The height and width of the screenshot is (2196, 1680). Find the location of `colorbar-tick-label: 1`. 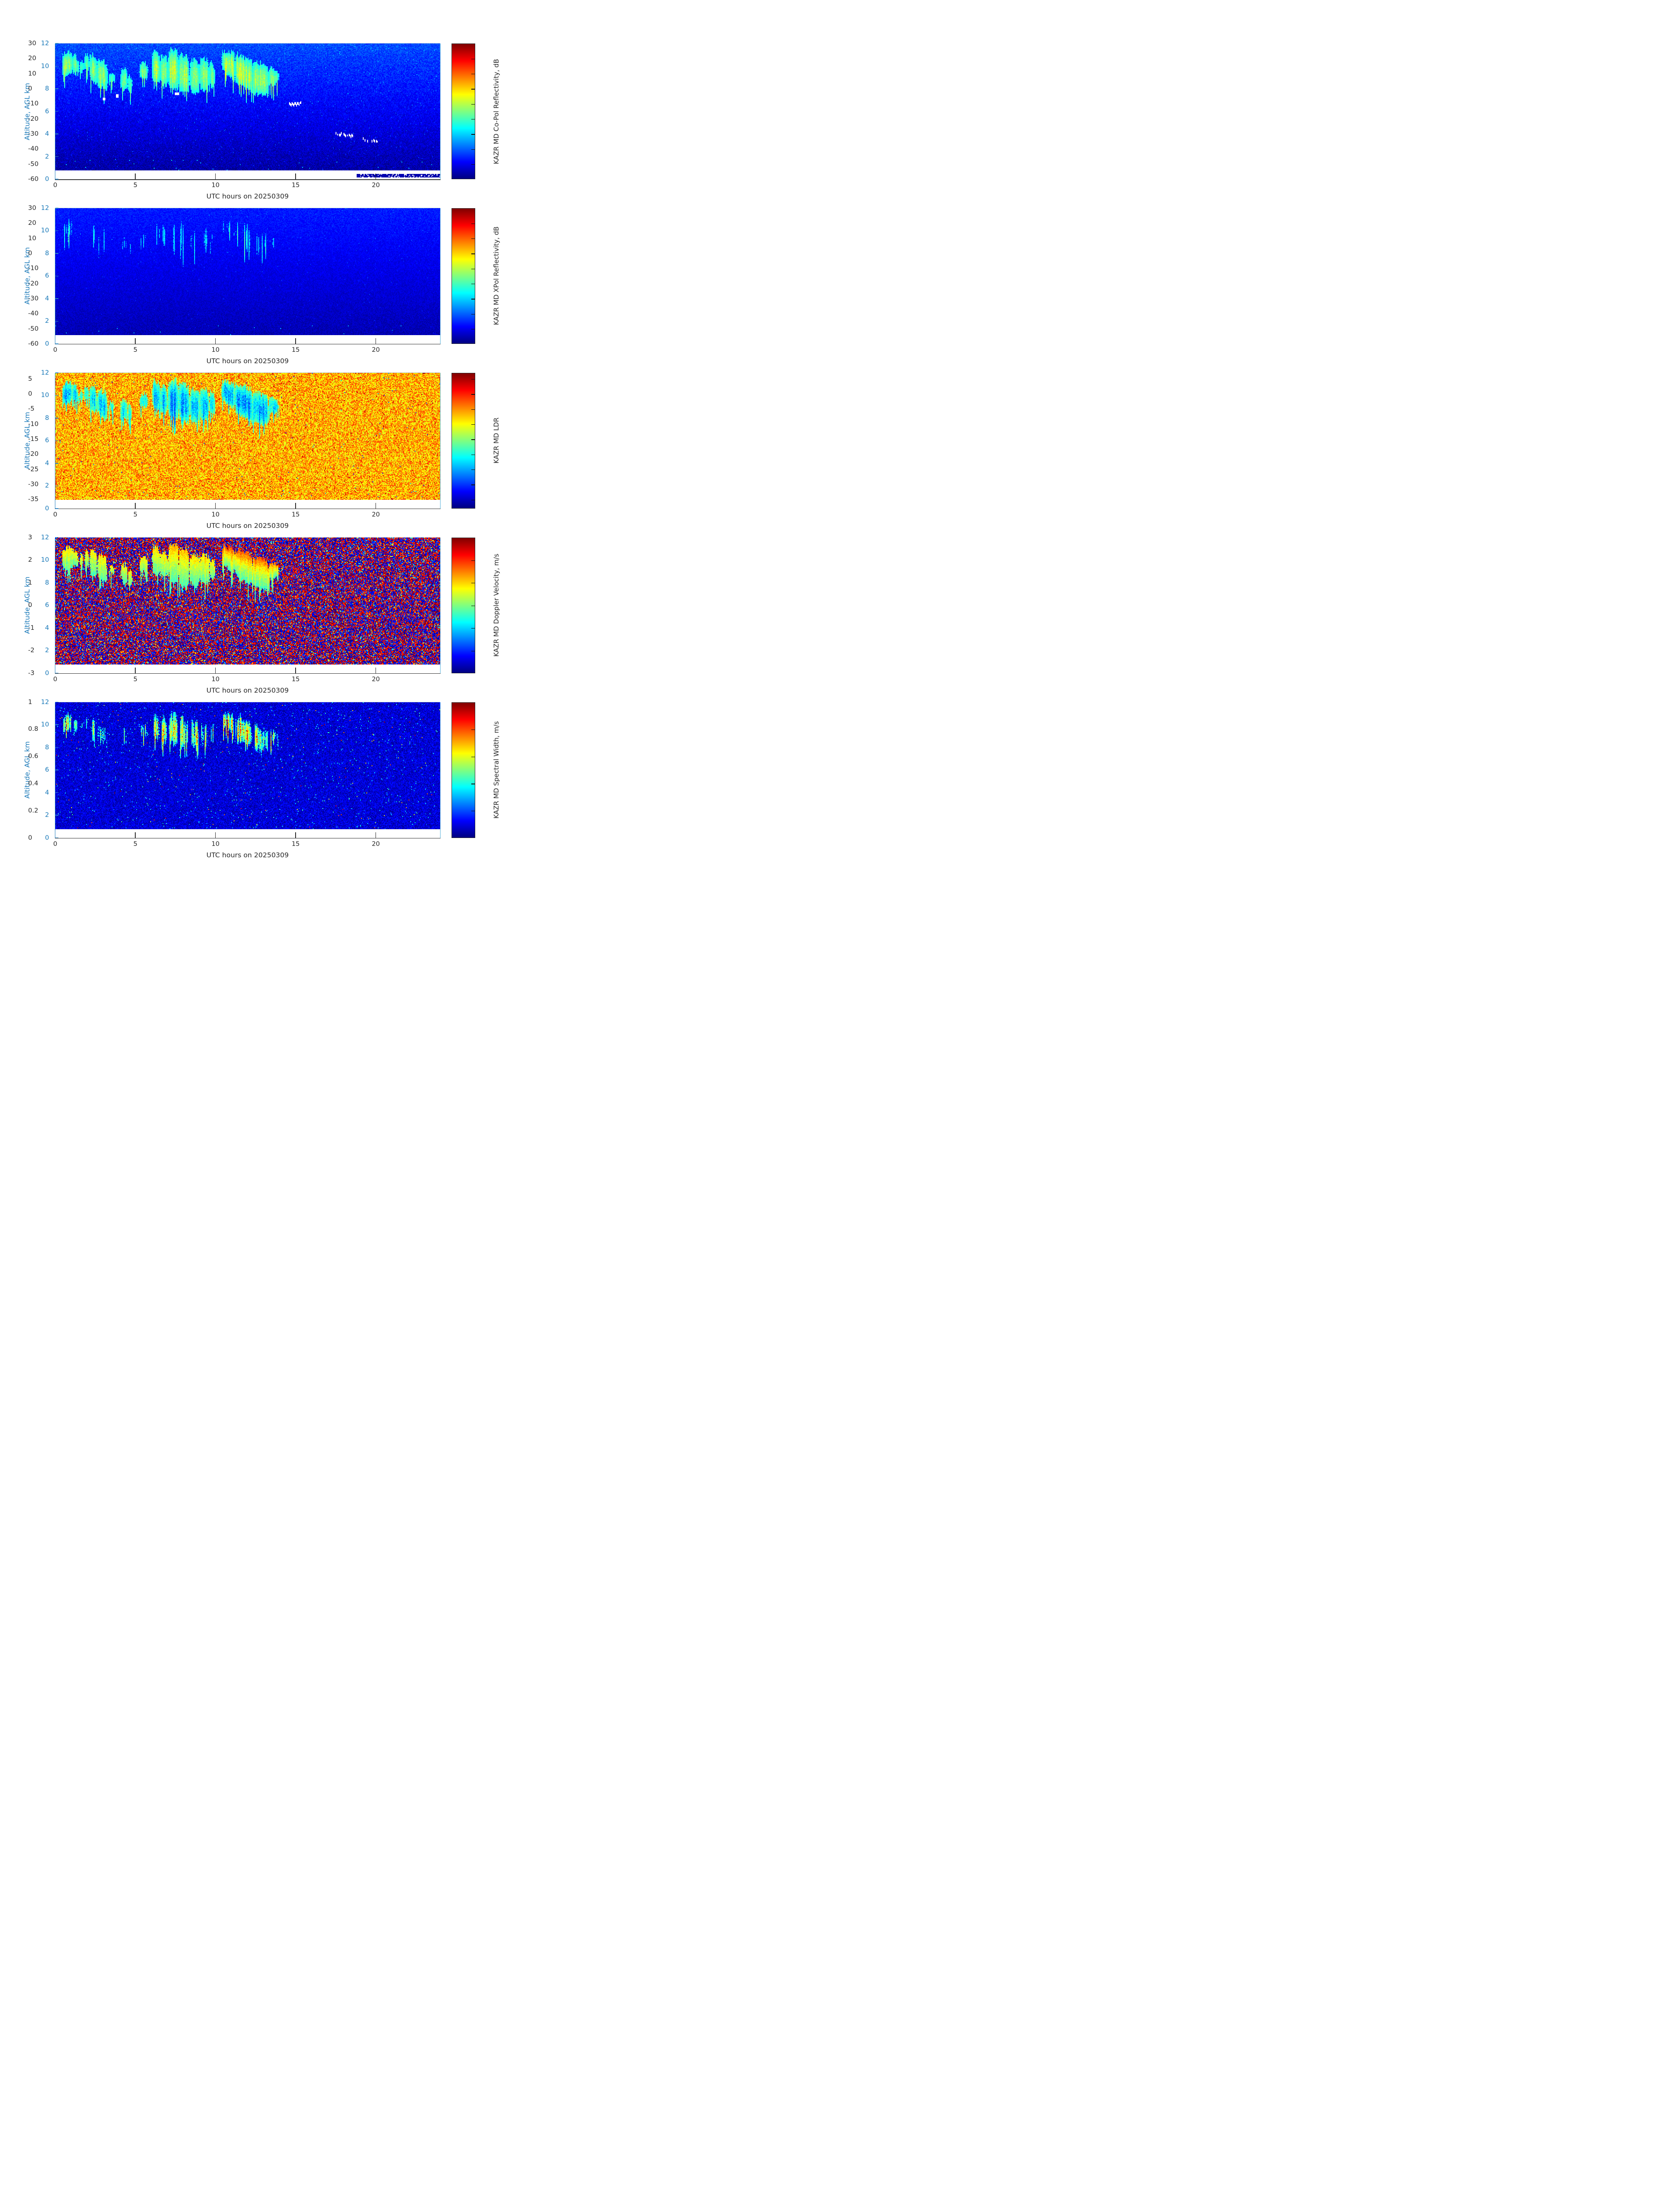

colorbar-tick-label: 1 is located at coordinates (31, 582).